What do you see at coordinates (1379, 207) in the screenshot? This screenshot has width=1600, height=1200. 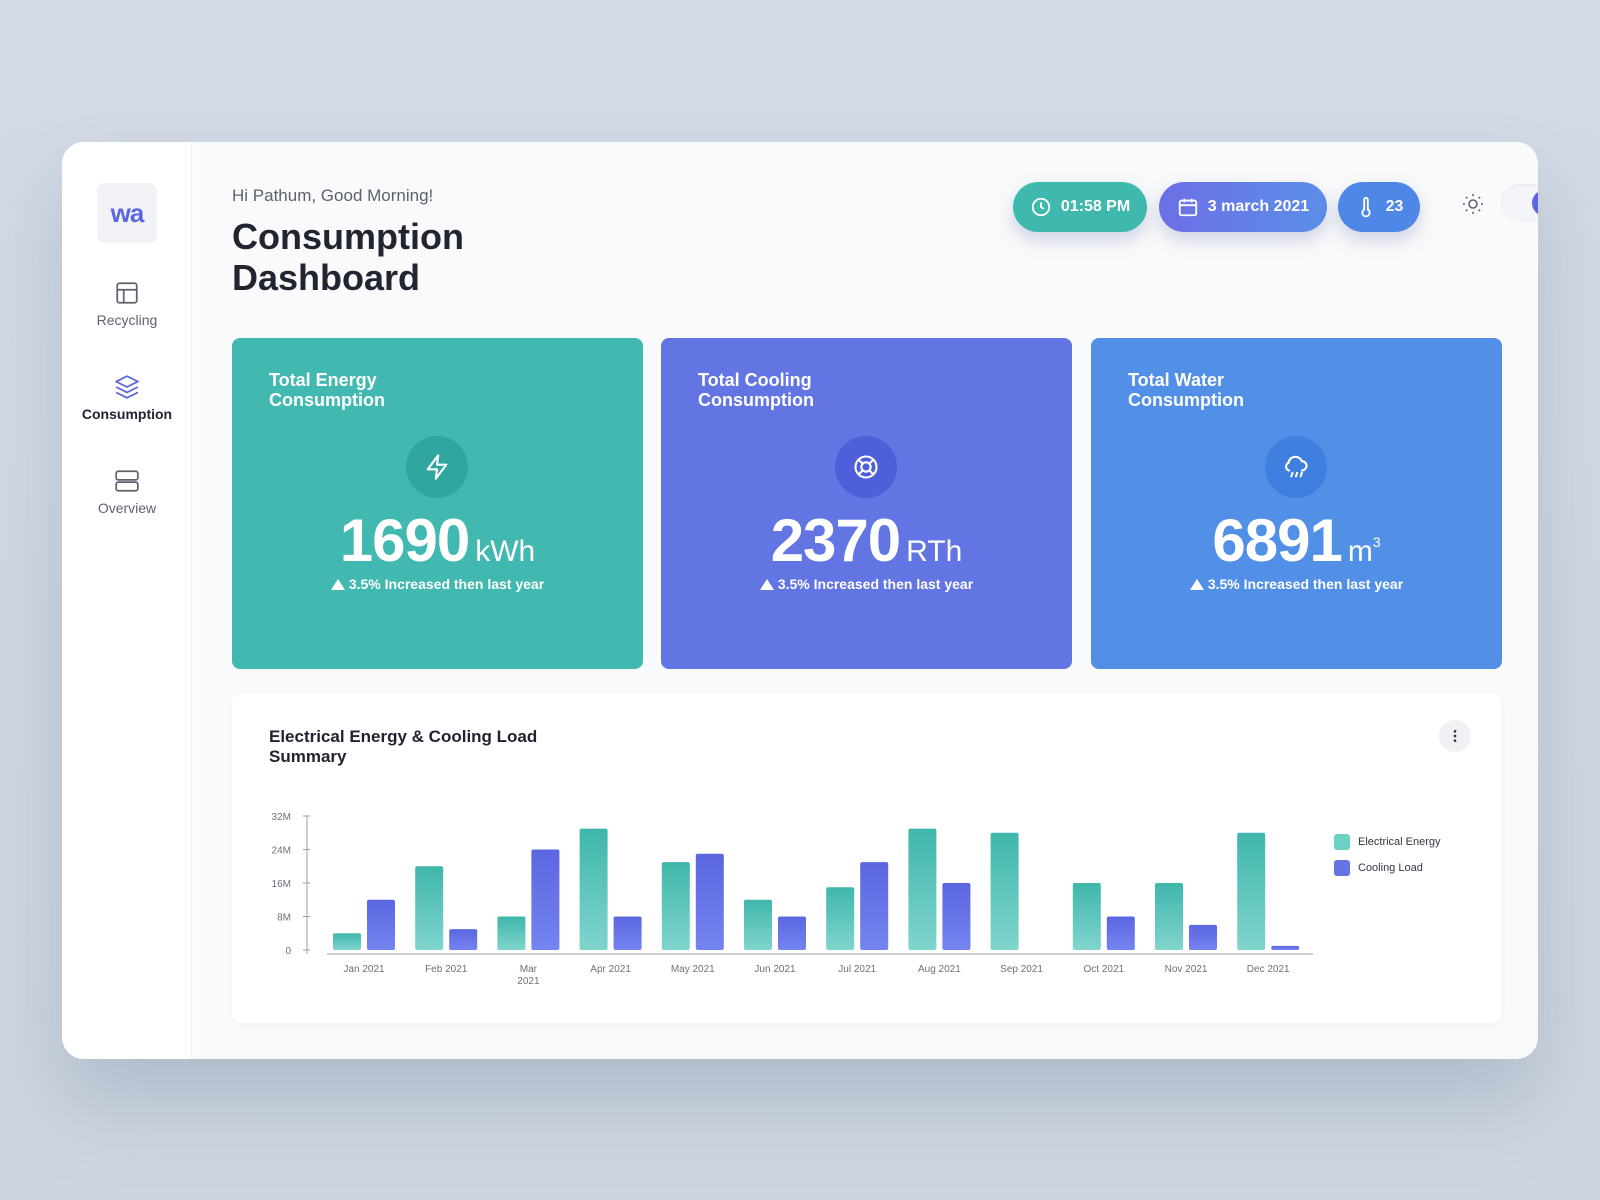 I see `temperature-pill: 23` at bounding box center [1379, 207].